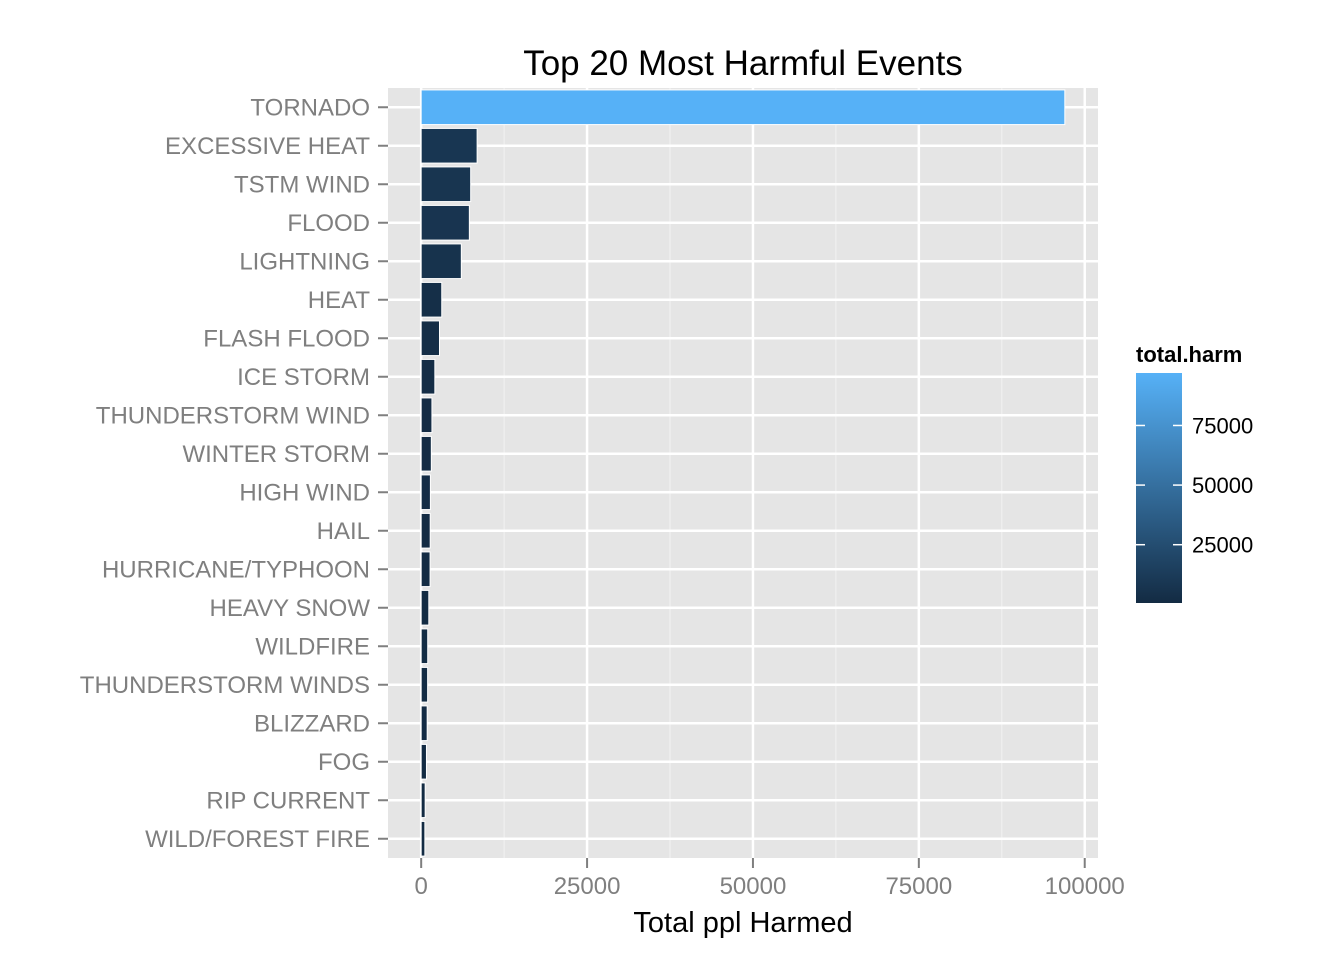 This screenshot has width=1344, height=960. Describe the element at coordinates (233, 415) in the screenshot. I see `y-tick-label: THUNDERSTORM WIND` at that location.